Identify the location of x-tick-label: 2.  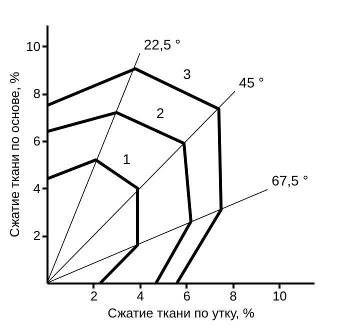
(94, 296).